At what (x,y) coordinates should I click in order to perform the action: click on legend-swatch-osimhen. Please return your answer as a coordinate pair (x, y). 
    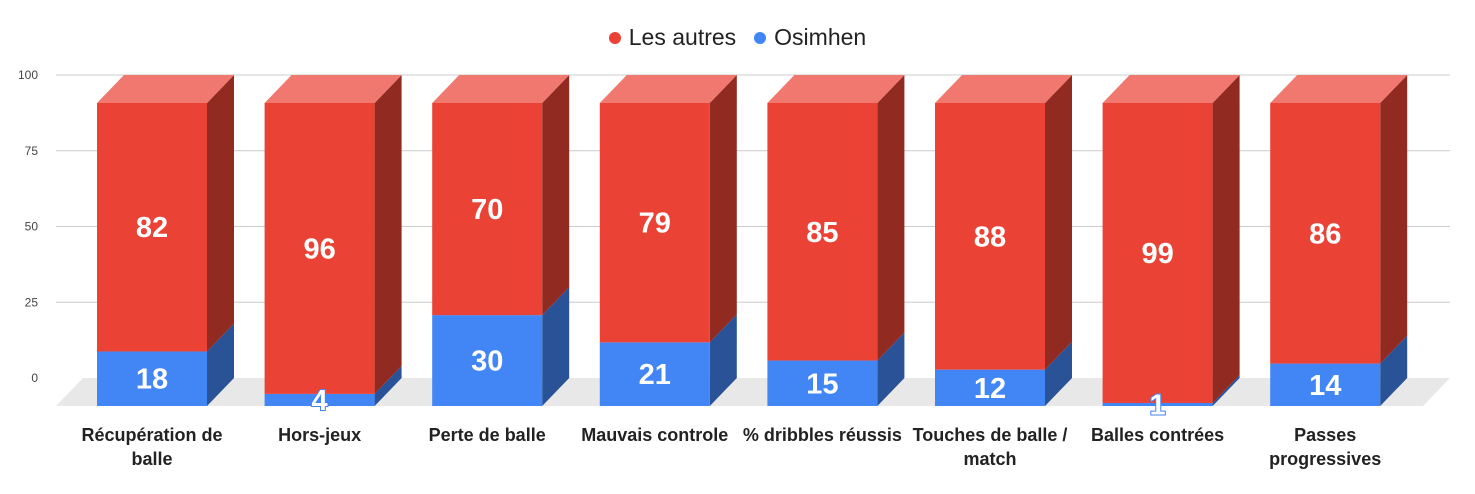
    Looking at the image, I should click on (760, 37).